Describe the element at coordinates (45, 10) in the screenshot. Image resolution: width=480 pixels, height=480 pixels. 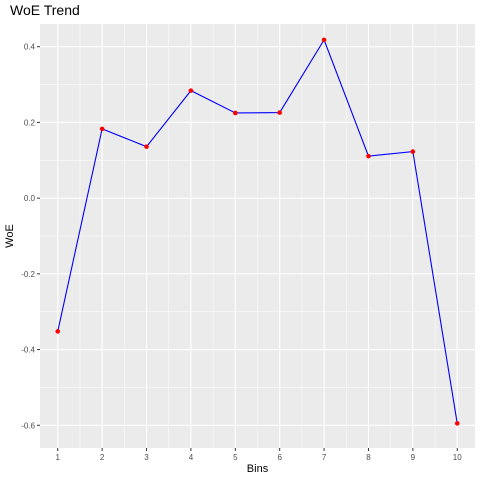
I see `chart-title: WoE Trend` at that location.